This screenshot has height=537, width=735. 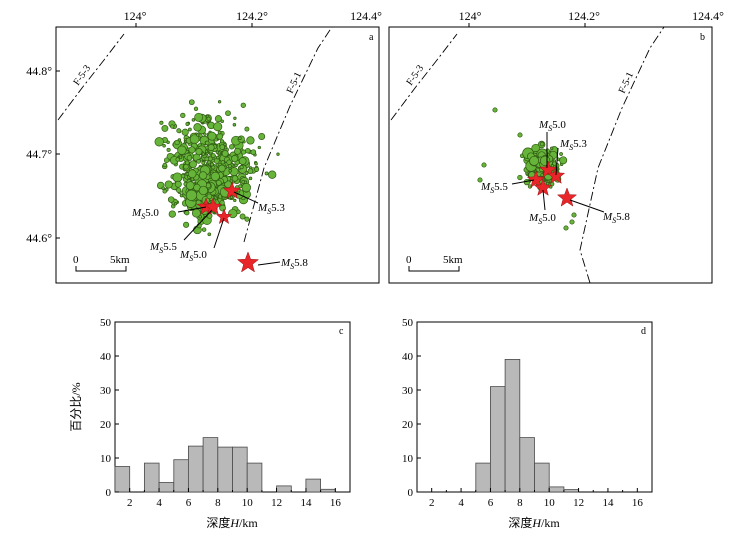 I want to click on map-a-label-ms50-west: MS5.0, so click(x=145, y=214).